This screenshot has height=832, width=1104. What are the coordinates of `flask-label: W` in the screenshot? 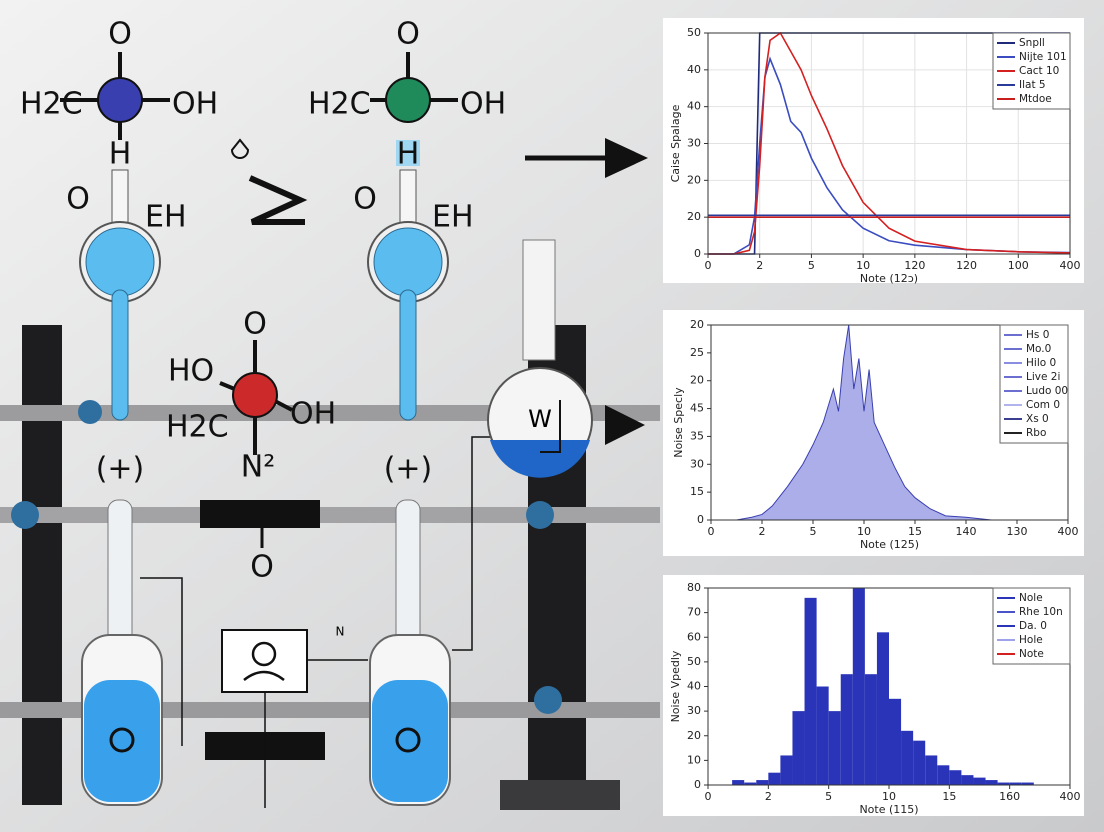 It's located at (540, 419).